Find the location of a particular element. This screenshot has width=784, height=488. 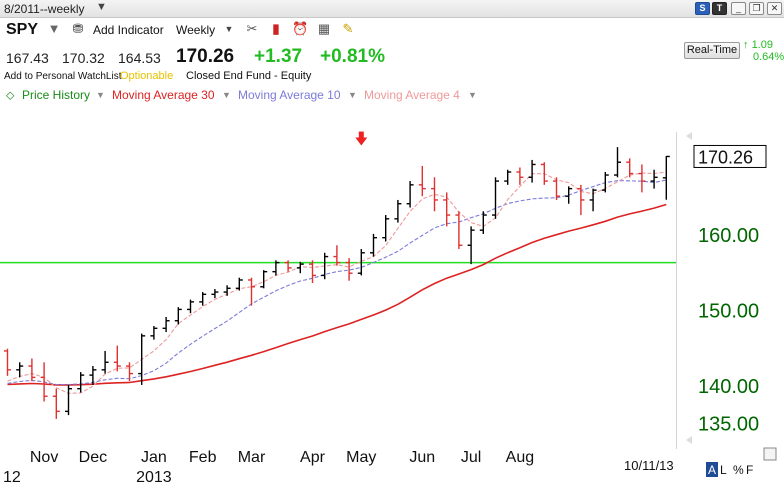

chart-grid-icon: ▦ is located at coordinates (324, 28).